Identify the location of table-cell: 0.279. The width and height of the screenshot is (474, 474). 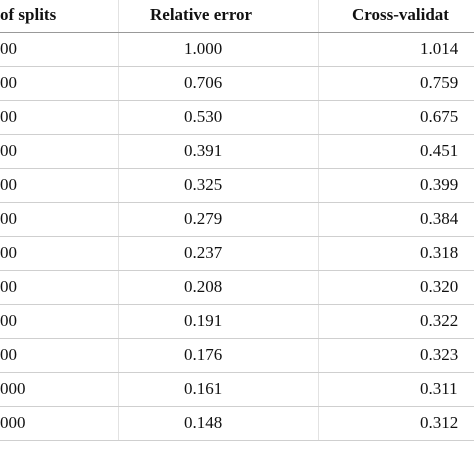
(203, 218).